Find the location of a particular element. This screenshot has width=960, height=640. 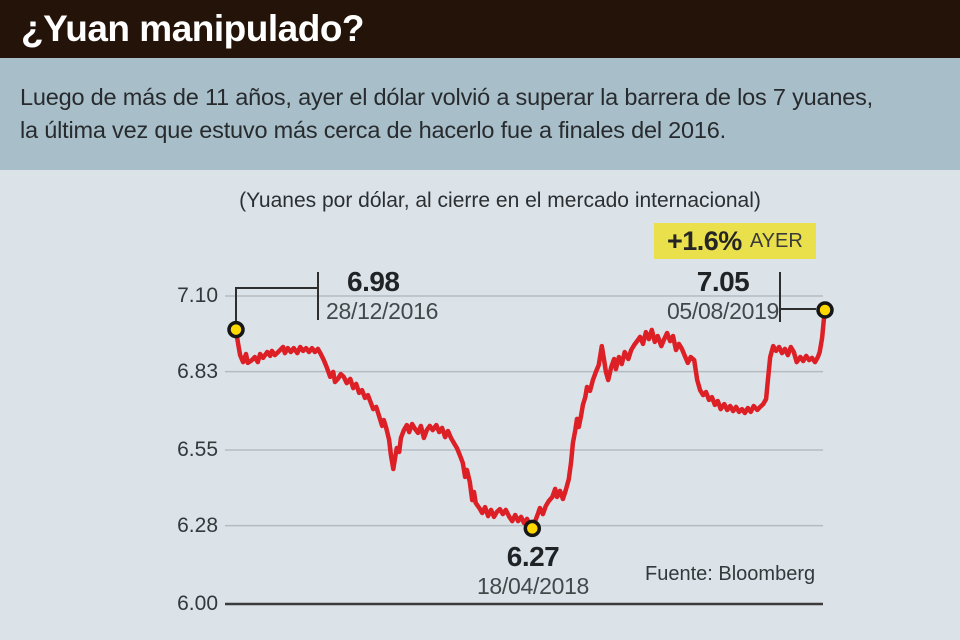

annotation-date: 28/12/2016 is located at coordinates (382, 311).